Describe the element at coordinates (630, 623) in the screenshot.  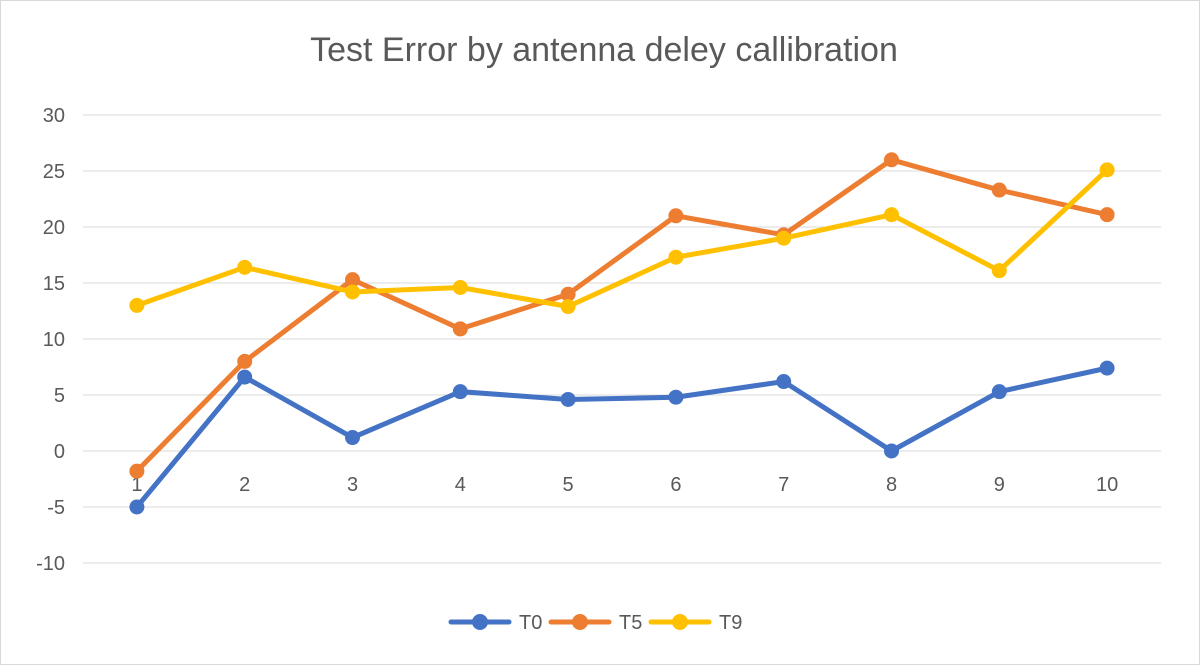
I see `legend-label: T5` at that location.